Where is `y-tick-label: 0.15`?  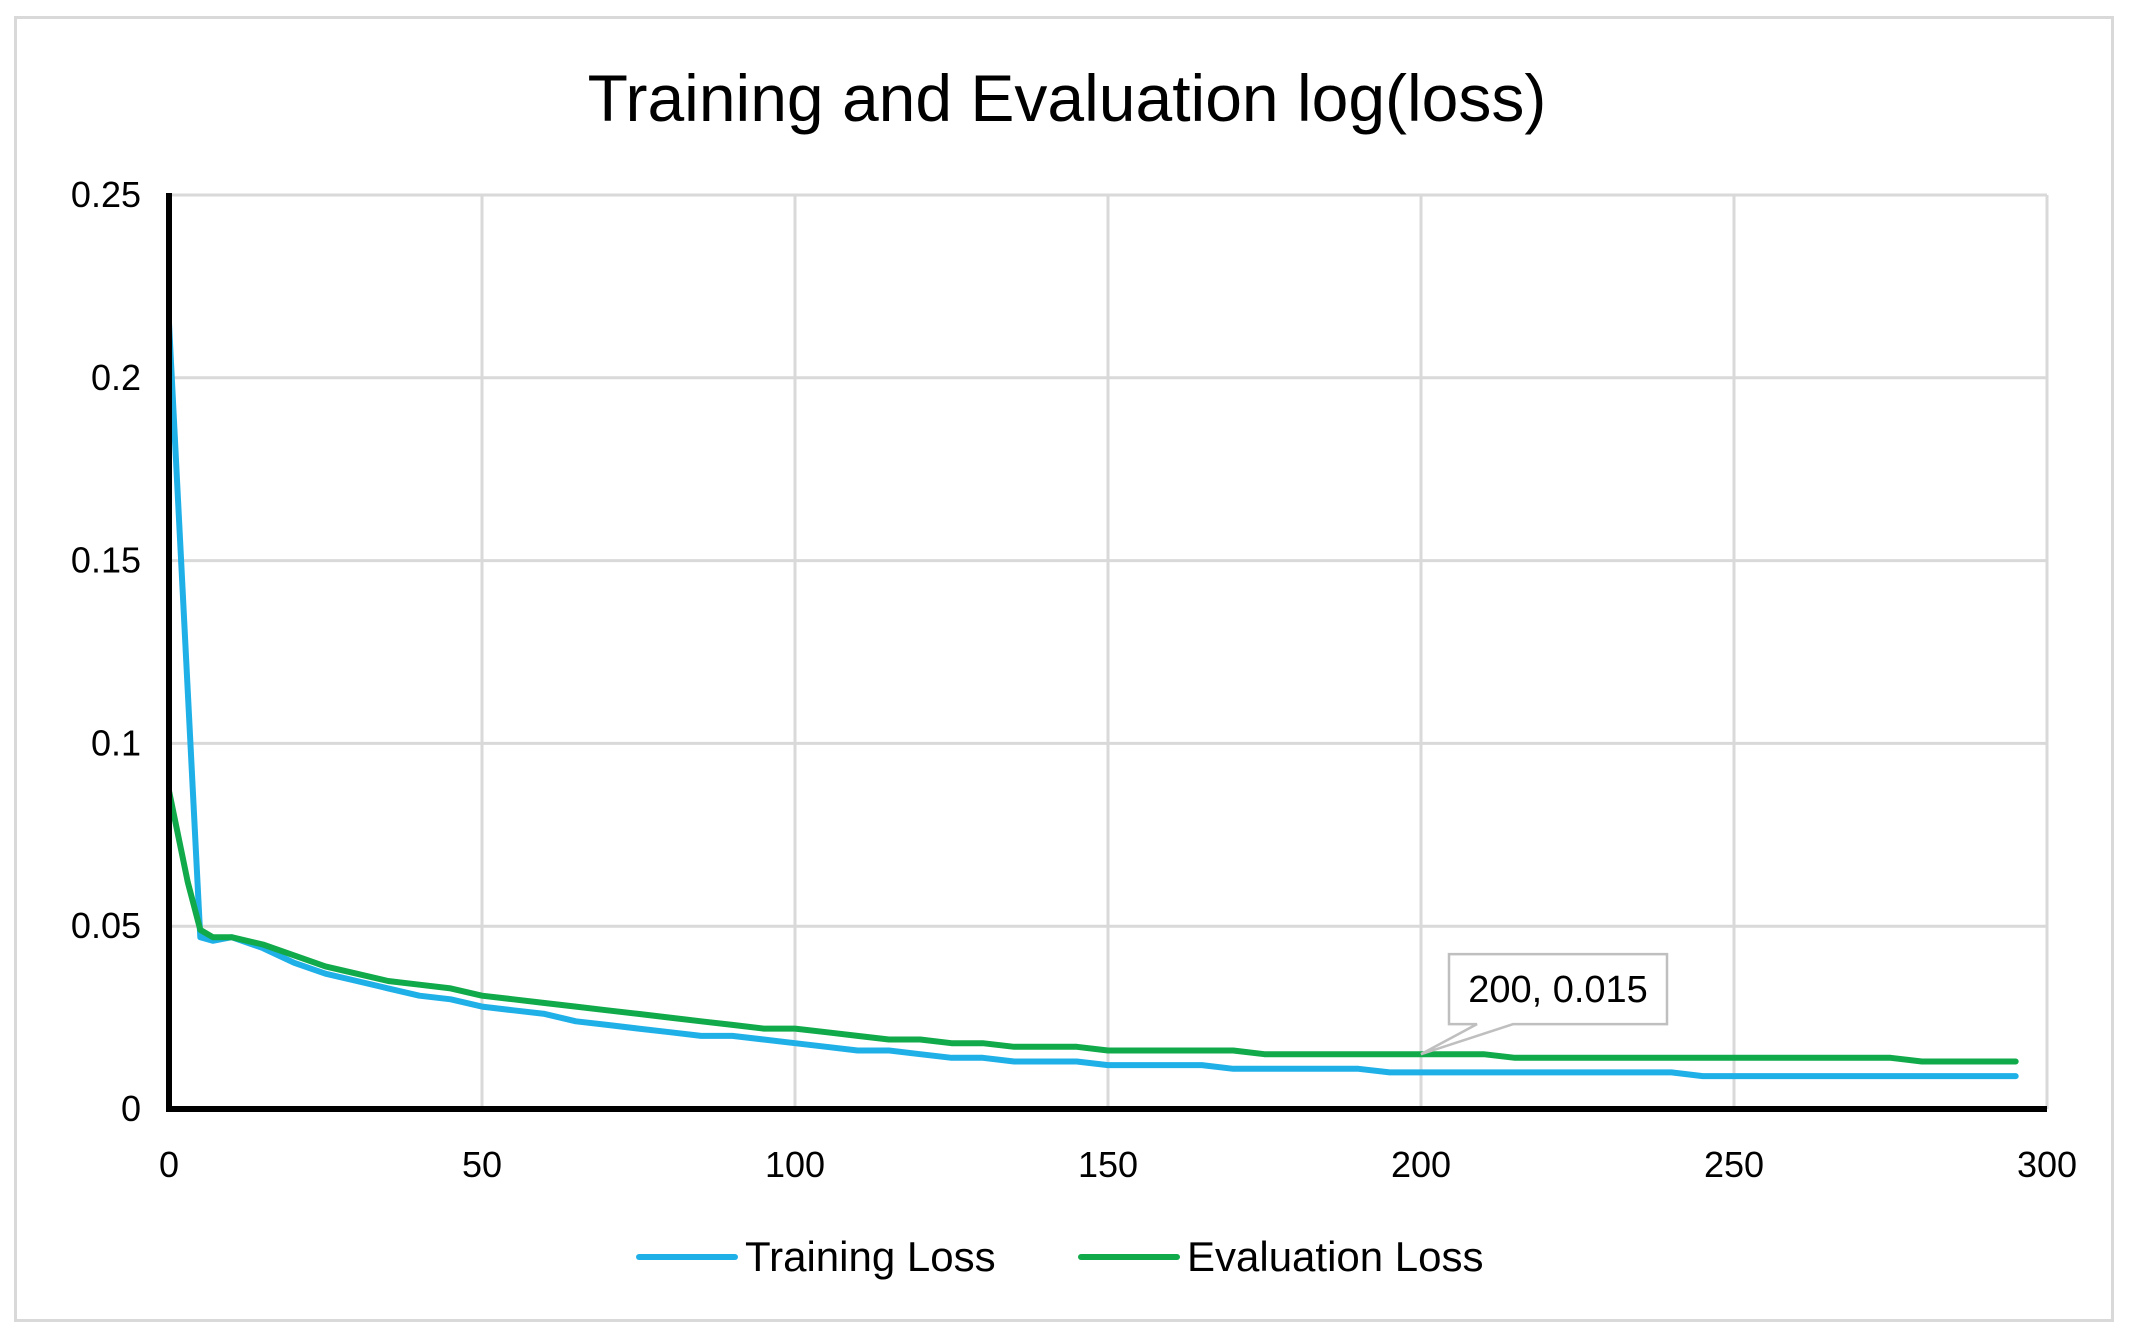 y-tick-label: 0.15 is located at coordinates (106, 560).